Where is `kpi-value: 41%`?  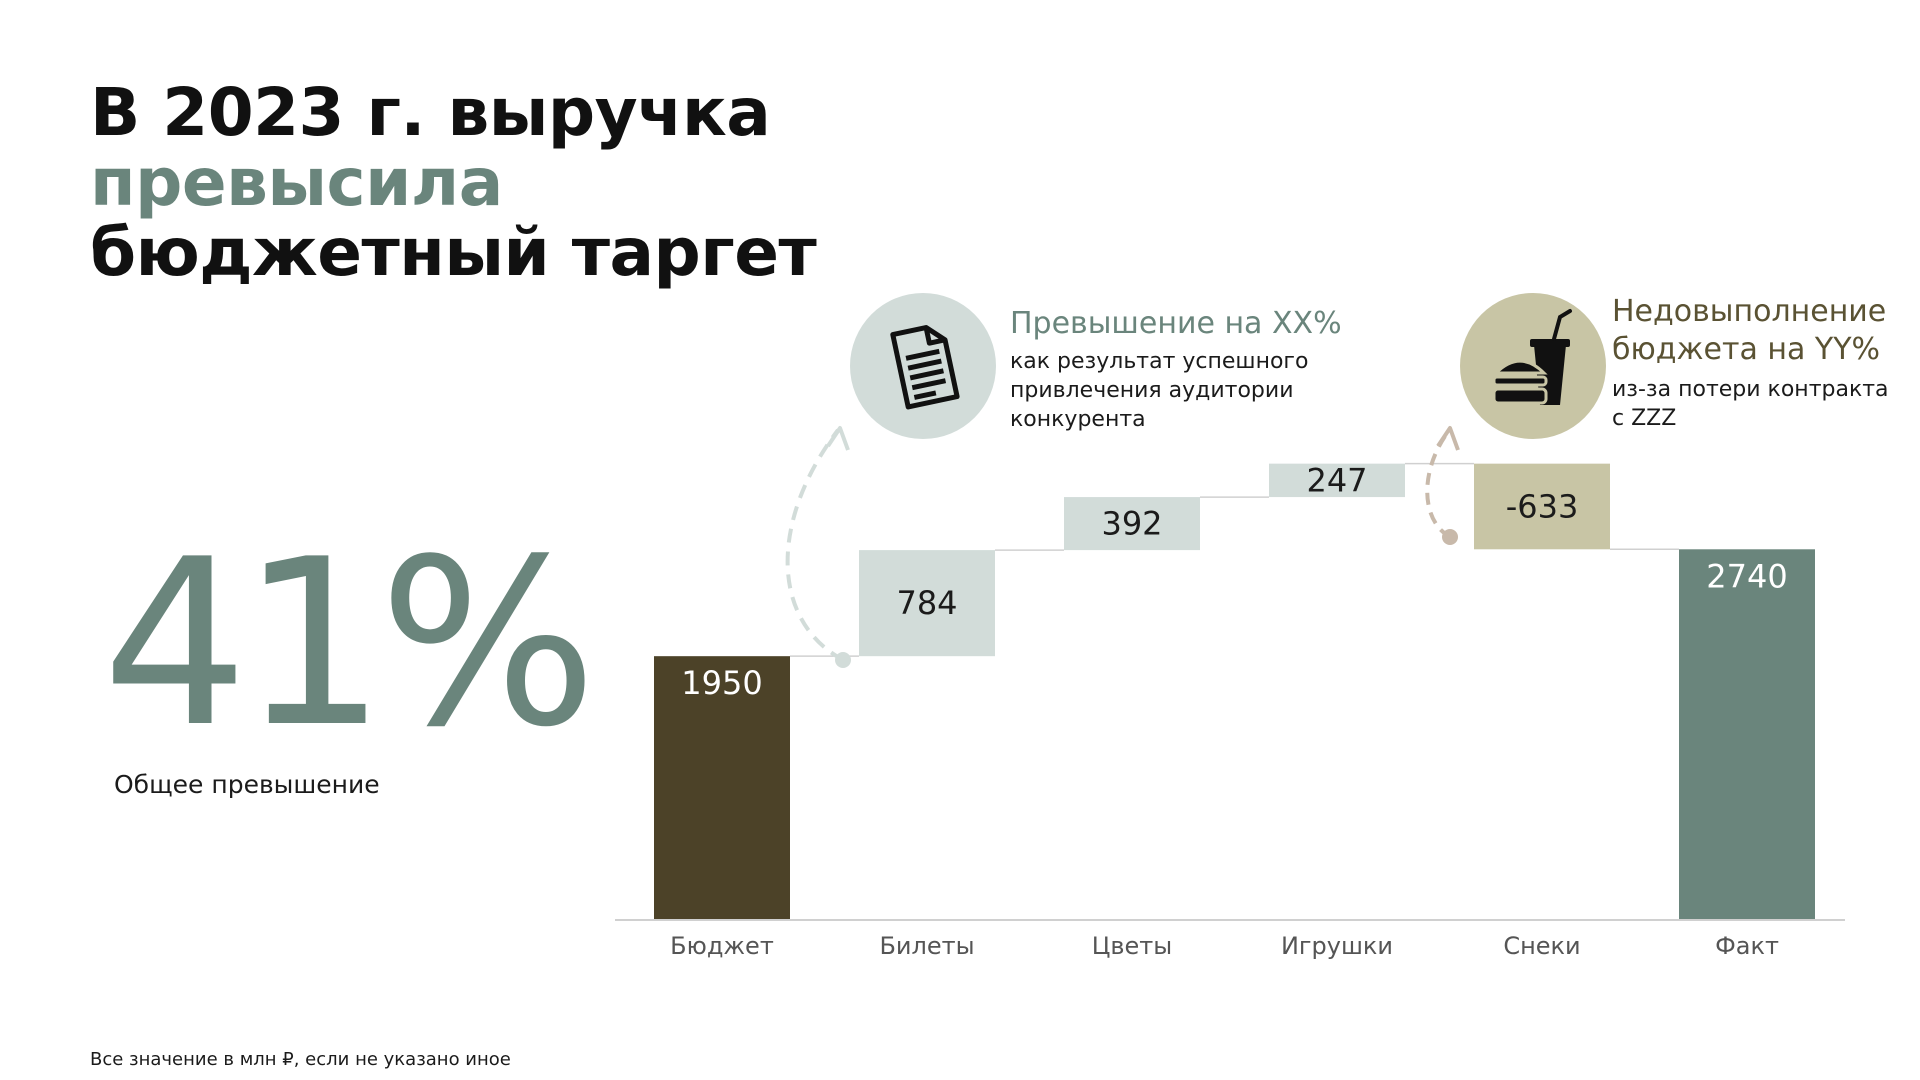
kpi-value: 41% is located at coordinates (349, 644).